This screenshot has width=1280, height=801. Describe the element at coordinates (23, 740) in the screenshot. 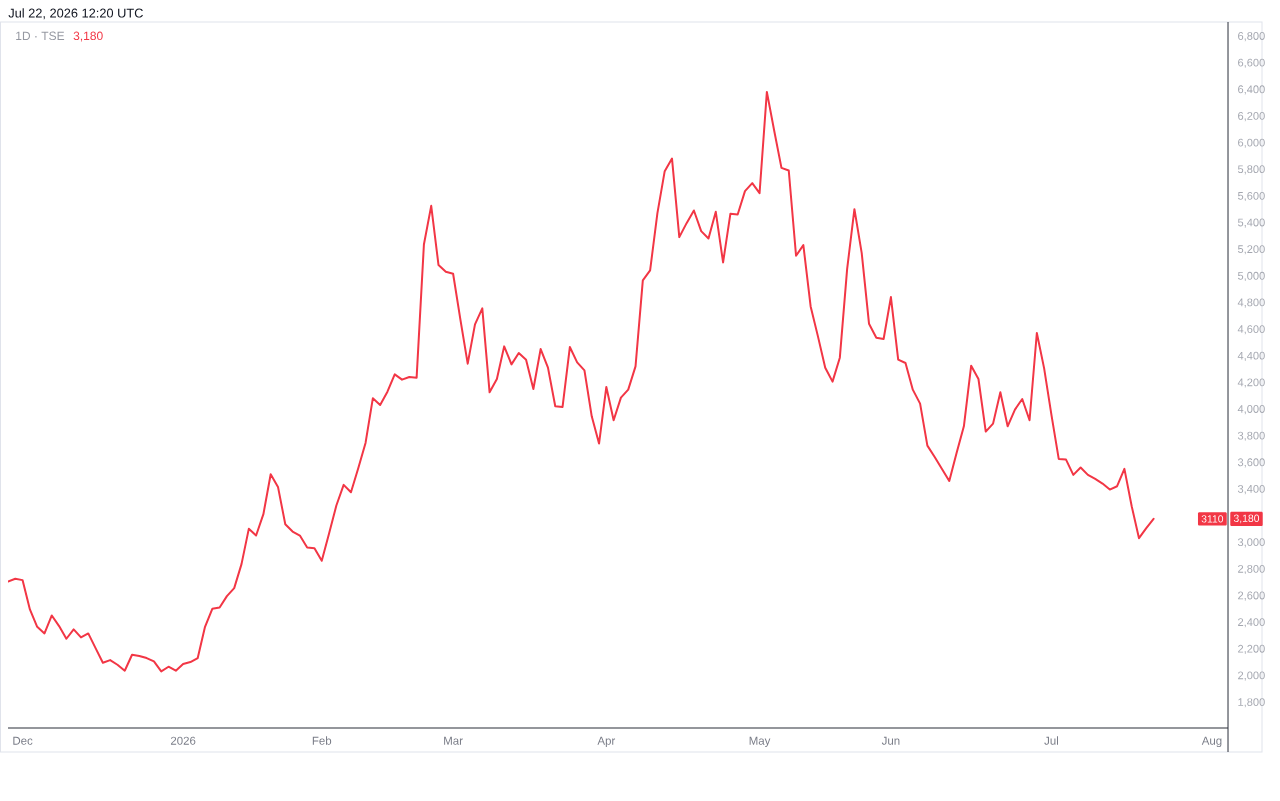

I see `x-tick-label: Dec` at that location.